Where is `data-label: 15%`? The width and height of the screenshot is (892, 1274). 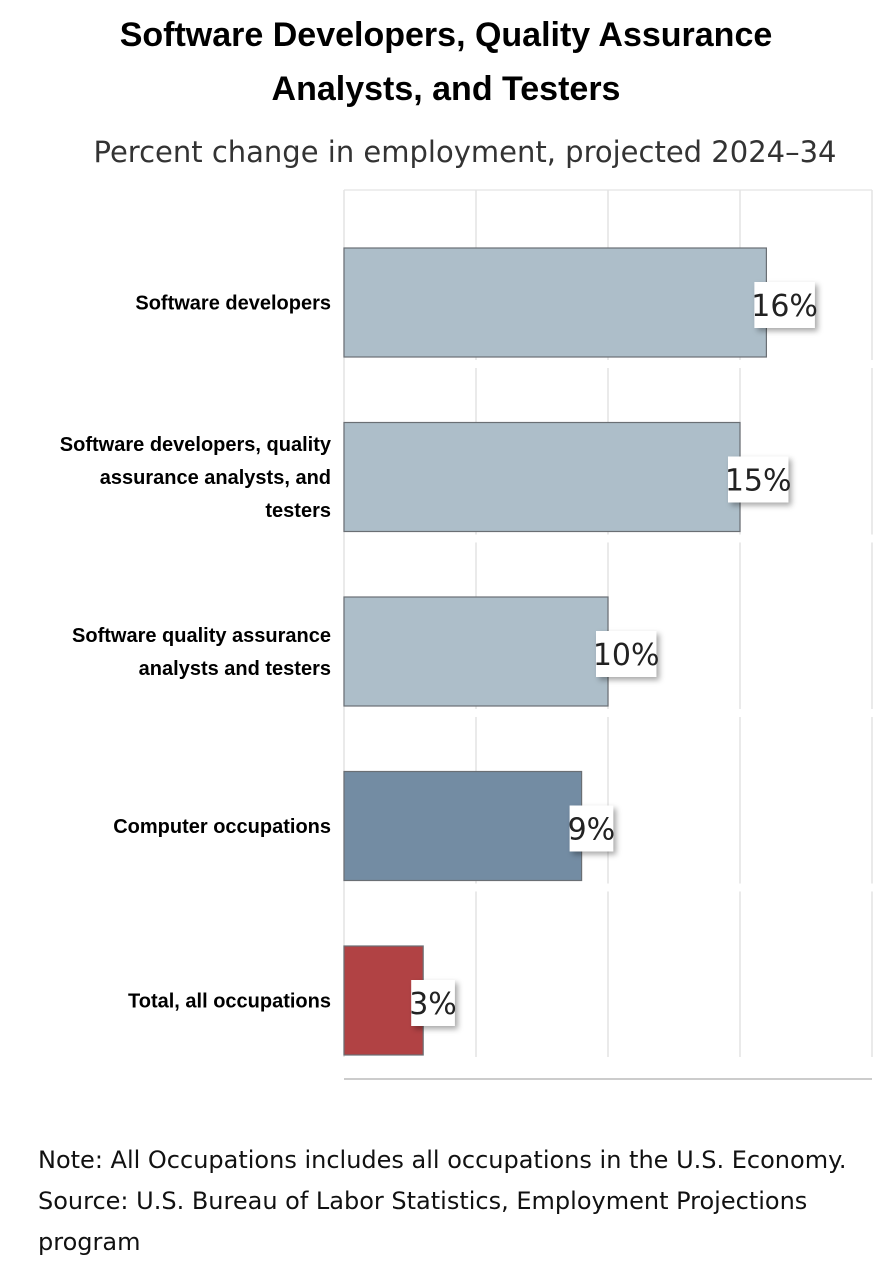
data-label: 15% is located at coordinates (758, 481).